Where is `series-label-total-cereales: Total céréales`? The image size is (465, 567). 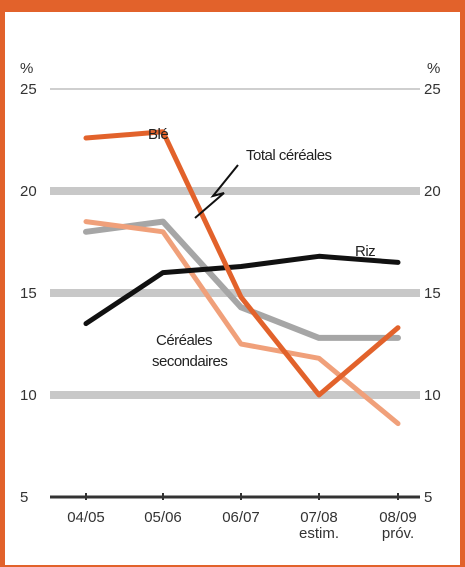 series-label-total-cereales: Total céréales is located at coordinates (289, 155).